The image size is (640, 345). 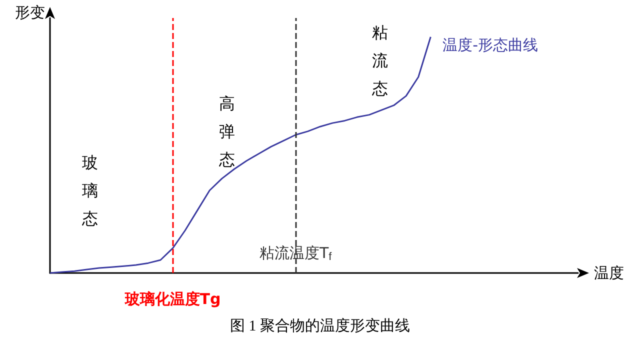 What do you see at coordinates (609, 273) in the screenshot?
I see `x-axis-title: 温度` at bounding box center [609, 273].